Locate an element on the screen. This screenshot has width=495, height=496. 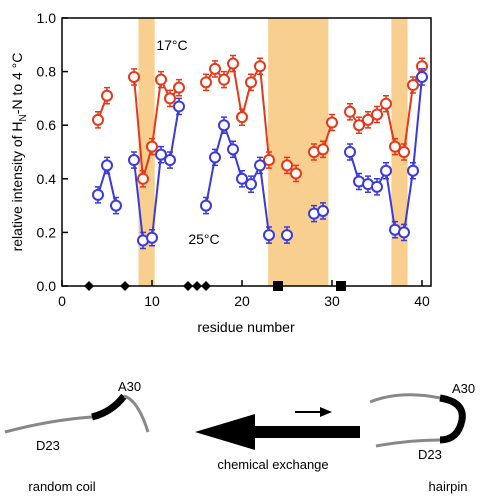
hairpin-turn is located at coordinates (452, 419).